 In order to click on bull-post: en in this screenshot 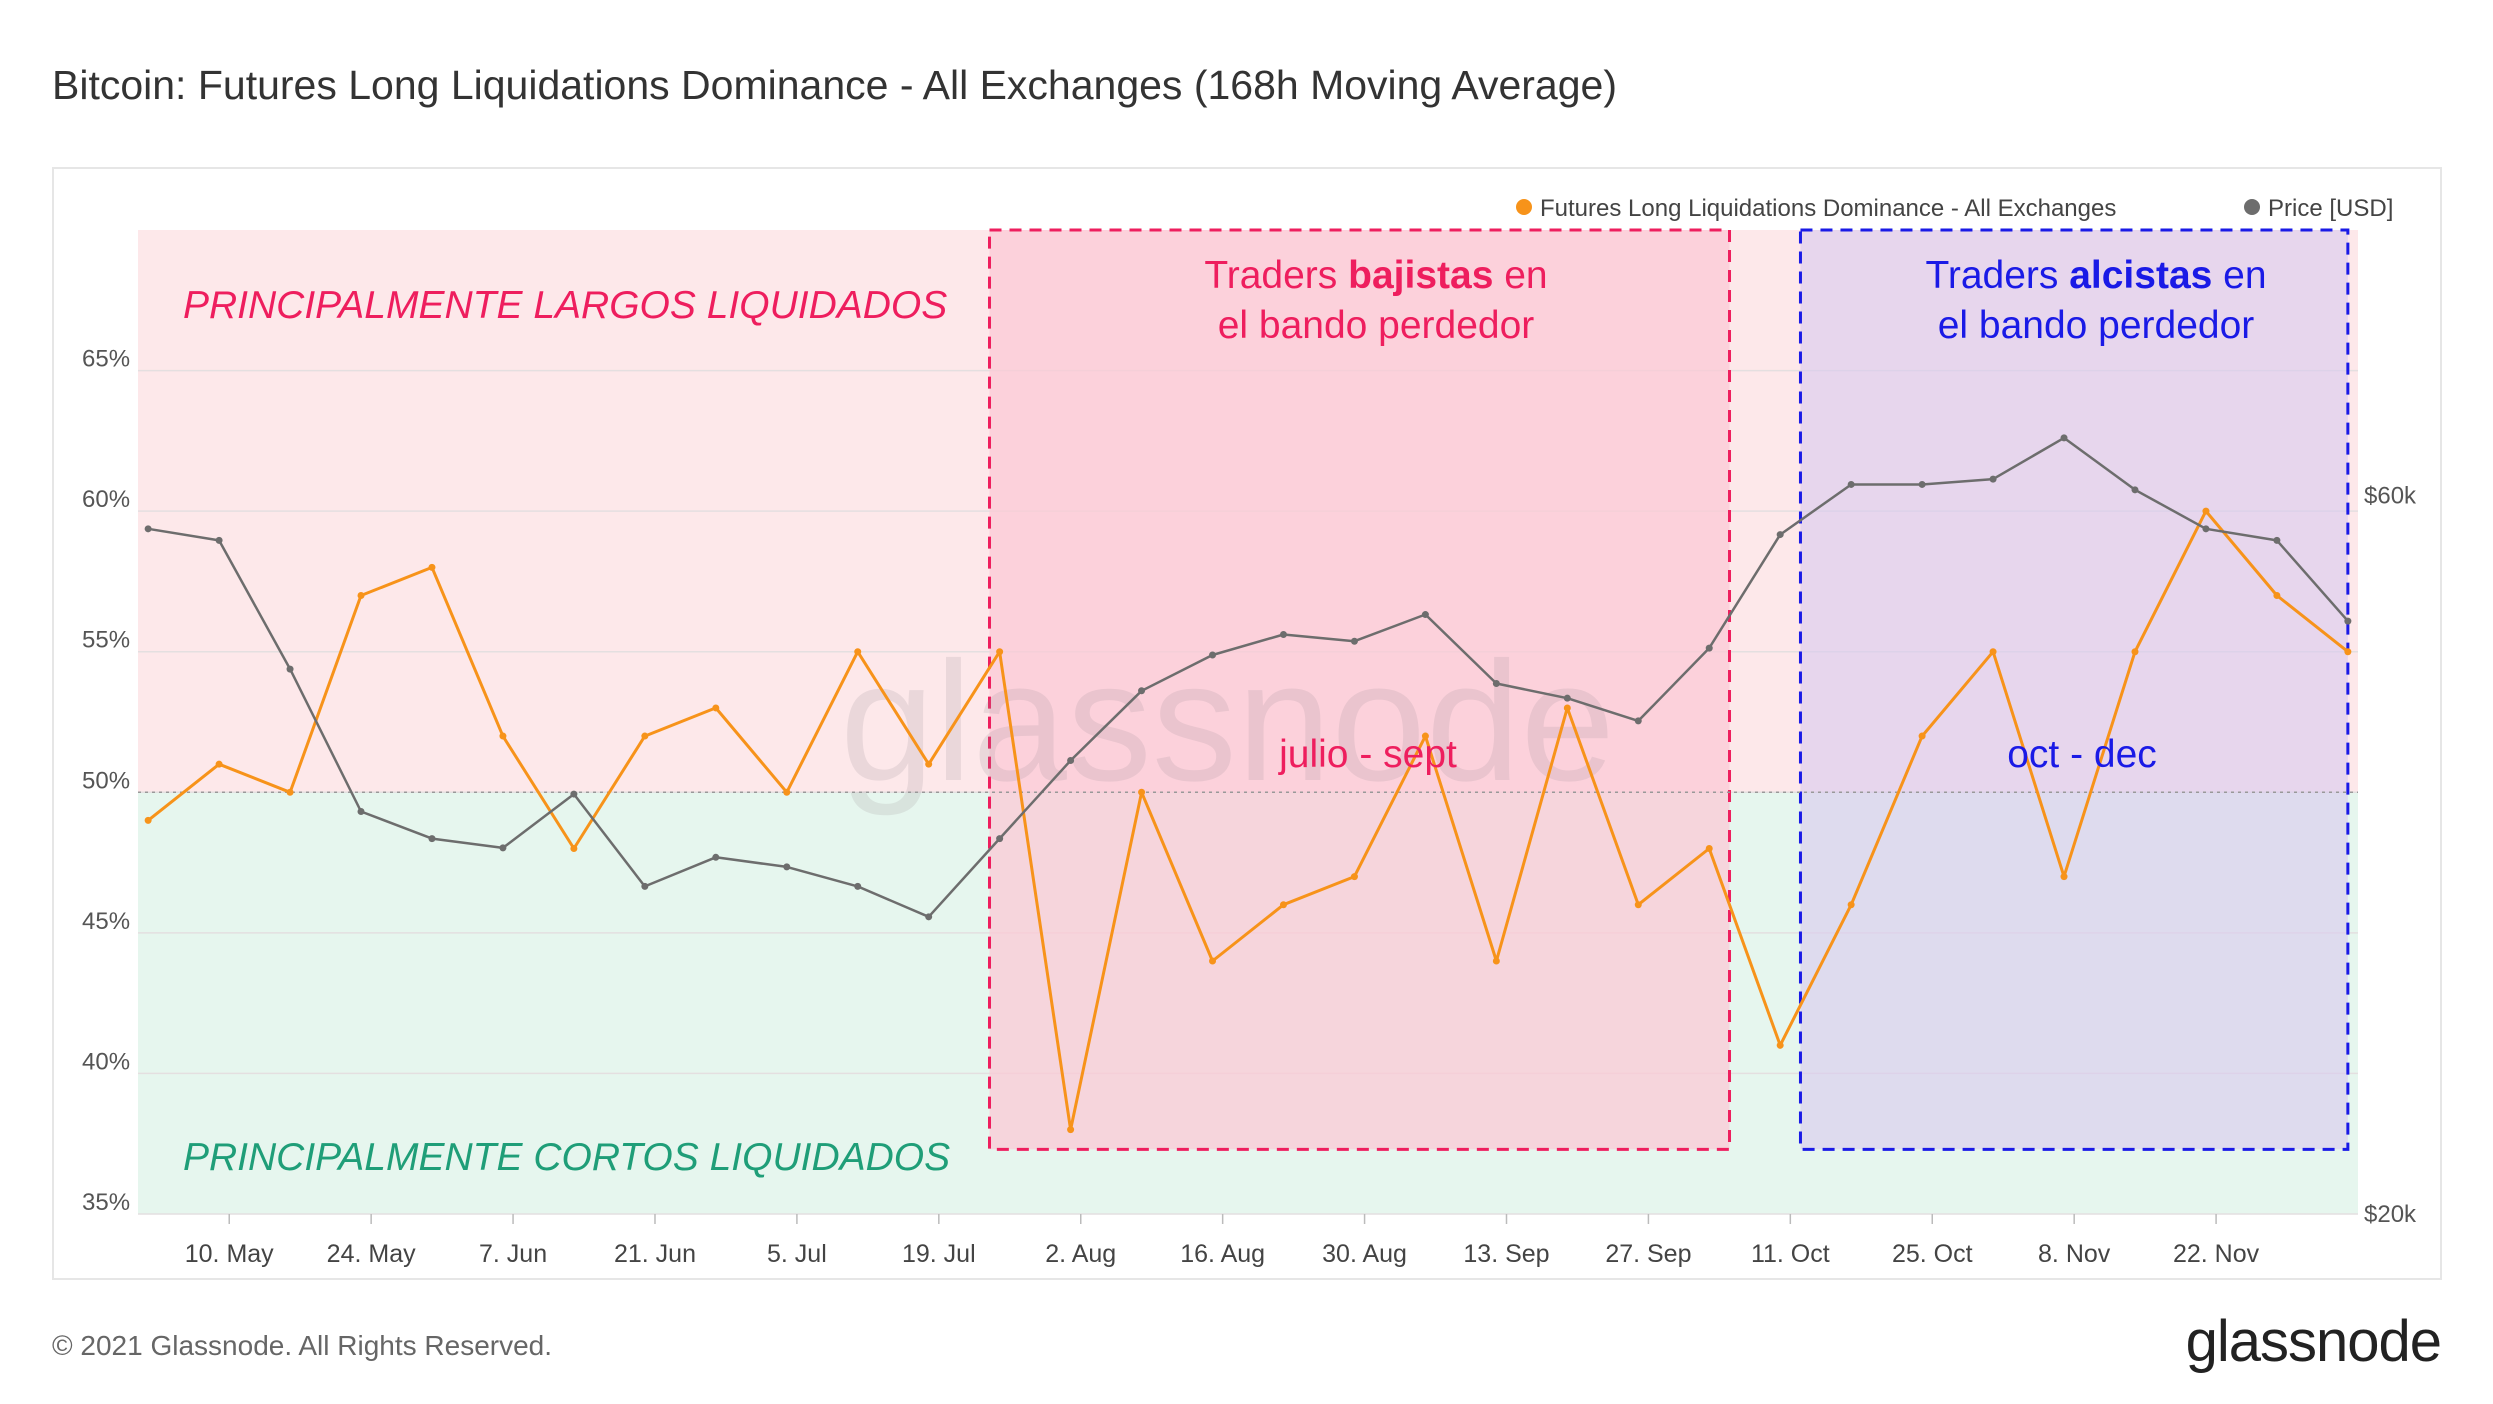, I will do `click(2239, 275)`.